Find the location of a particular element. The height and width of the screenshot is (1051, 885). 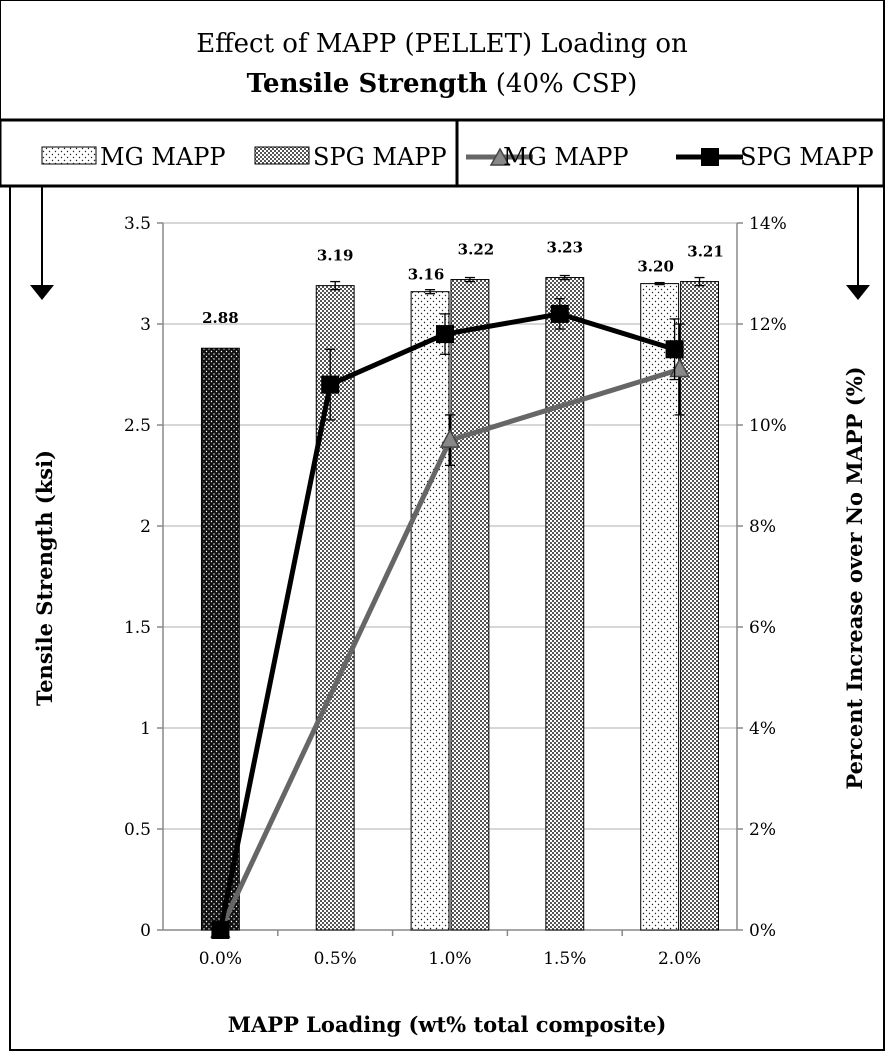

legend-label-spg-bar: SPG MAPP is located at coordinates (380, 157).